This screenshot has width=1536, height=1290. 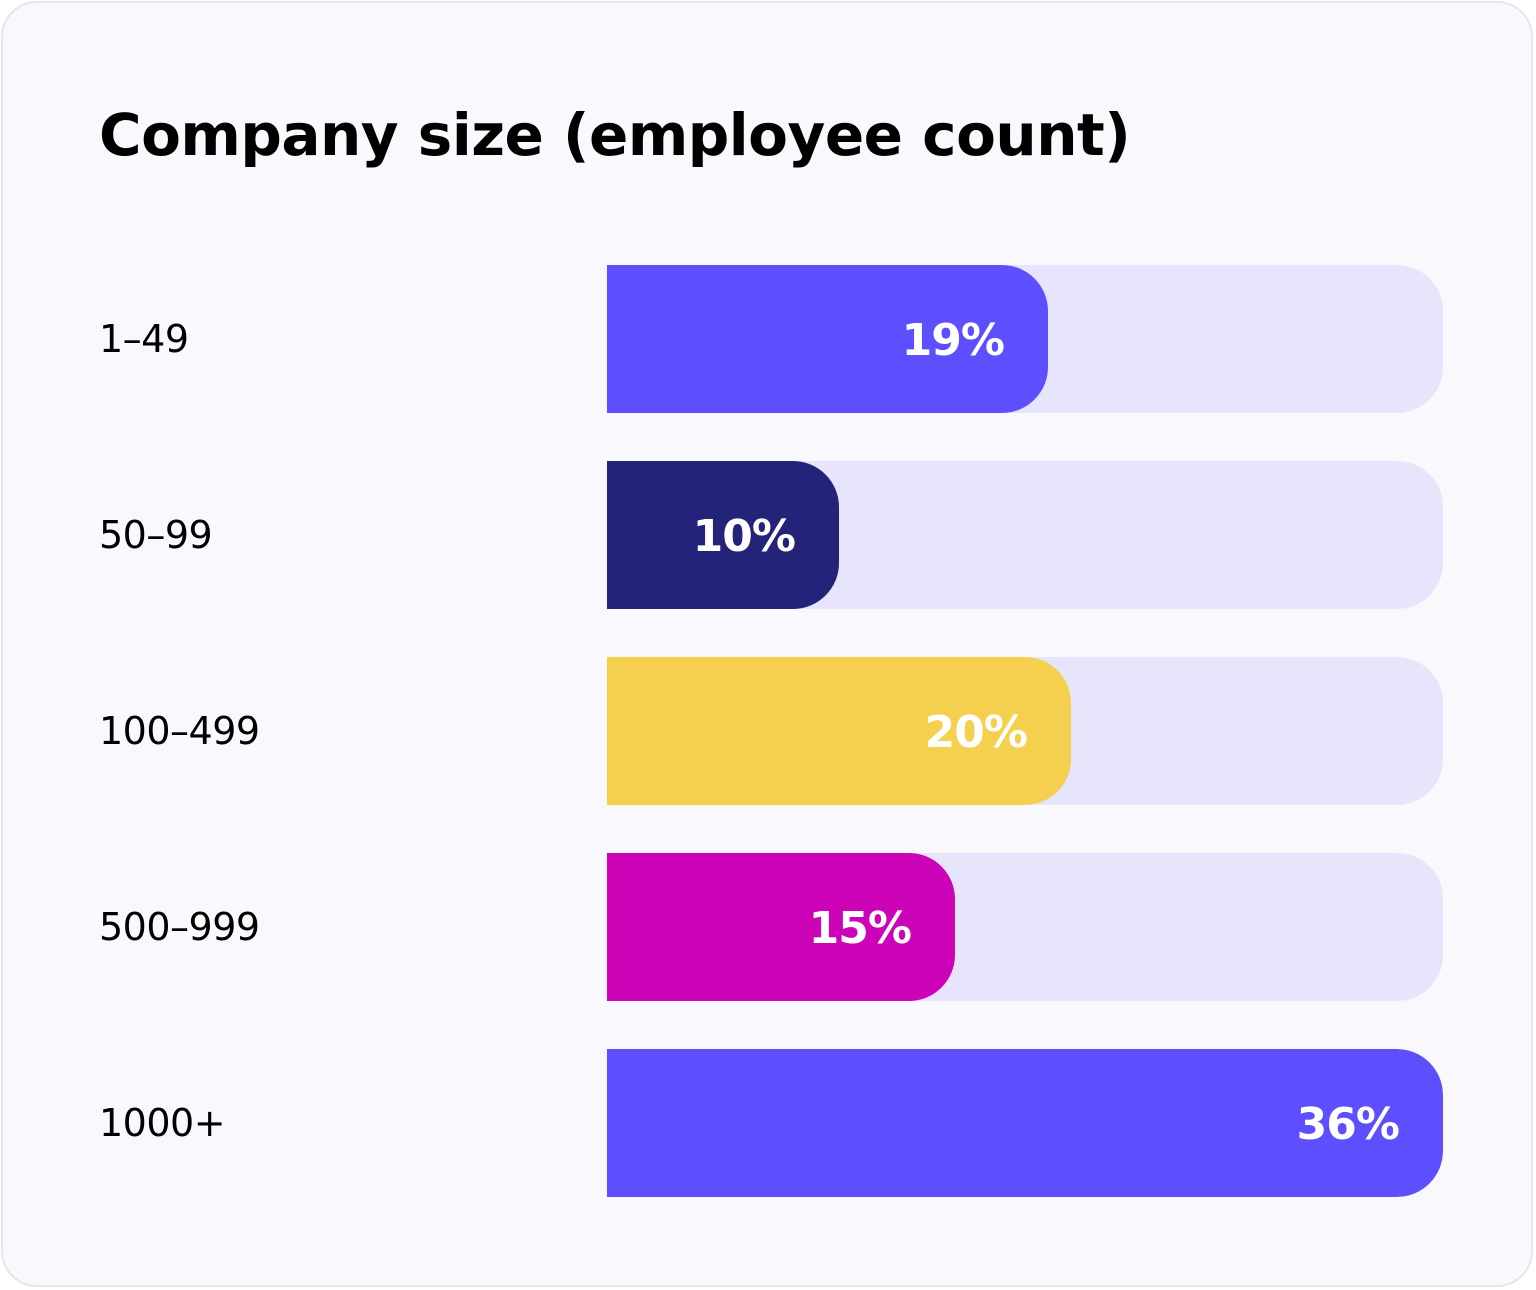 I want to click on bar: 10%, so click(x=723, y=535).